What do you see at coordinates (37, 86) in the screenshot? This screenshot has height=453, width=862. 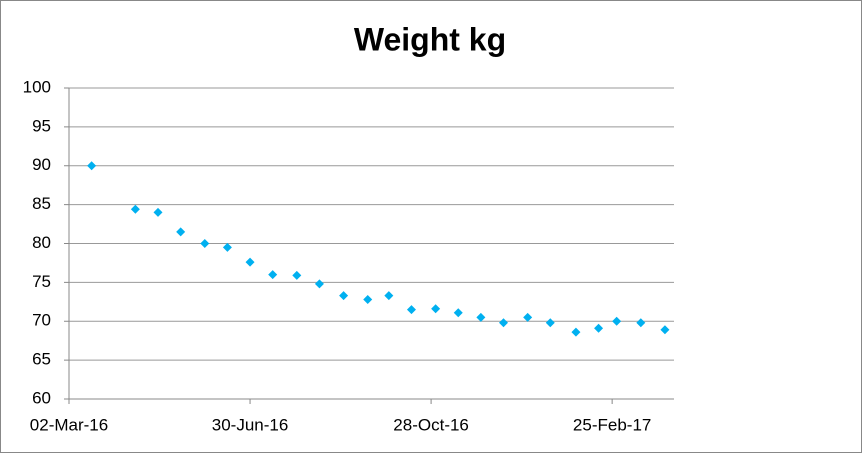 I see `y-tick-label: 100` at bounding box center [37, 86].